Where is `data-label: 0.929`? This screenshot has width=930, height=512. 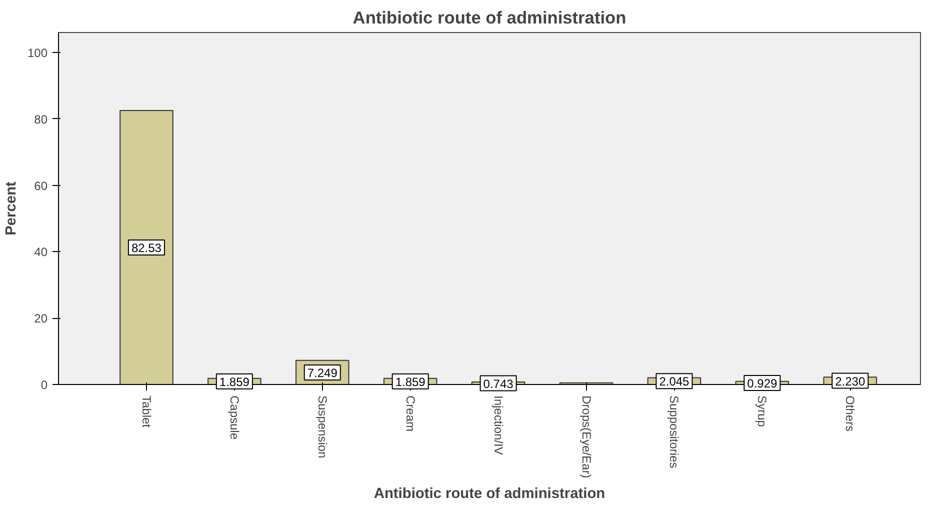
data-label: 0.929 is located at coordinates (762, 383).